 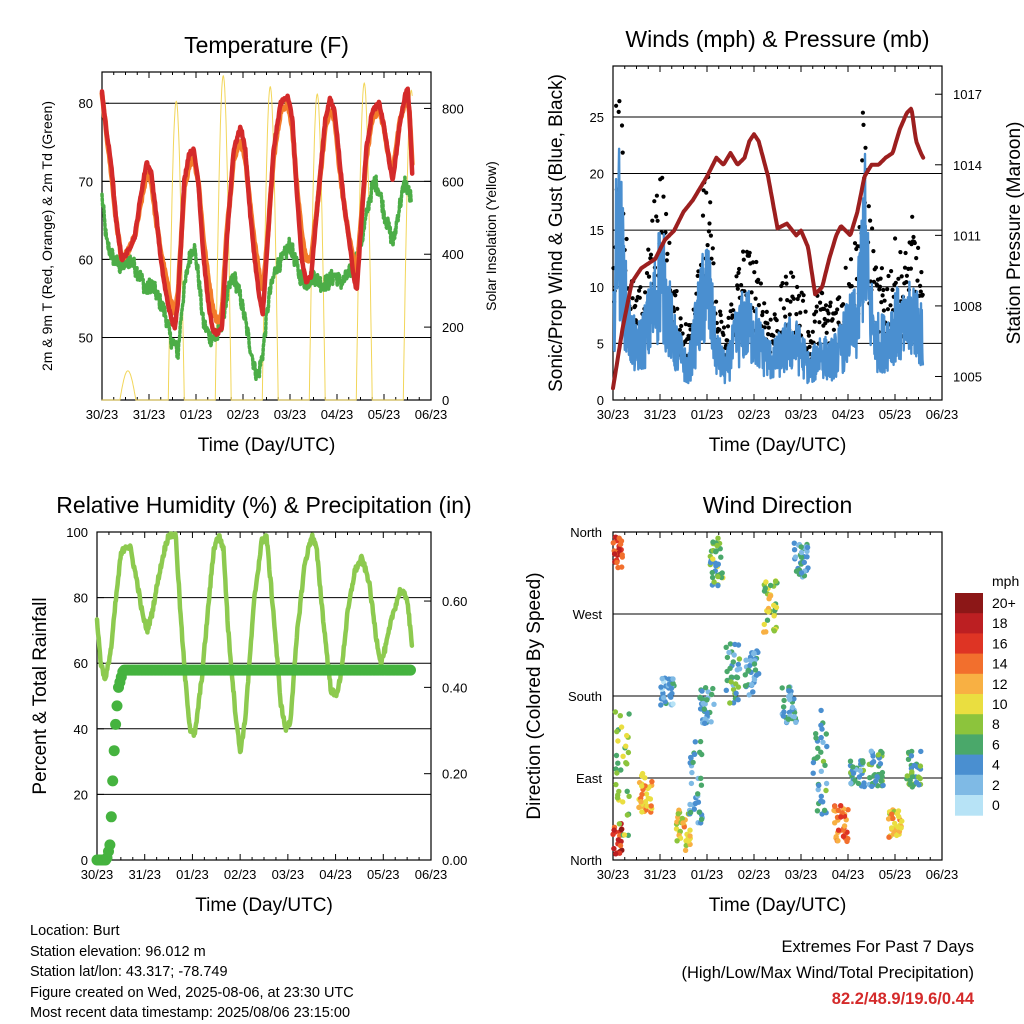 What do you see at coordinates (987, 694) in the screenshot?
I see `speed-colorbar: mph 20+ 18 16 14 12 10 8 6 4 2 0` at bounding box center [987, 694].